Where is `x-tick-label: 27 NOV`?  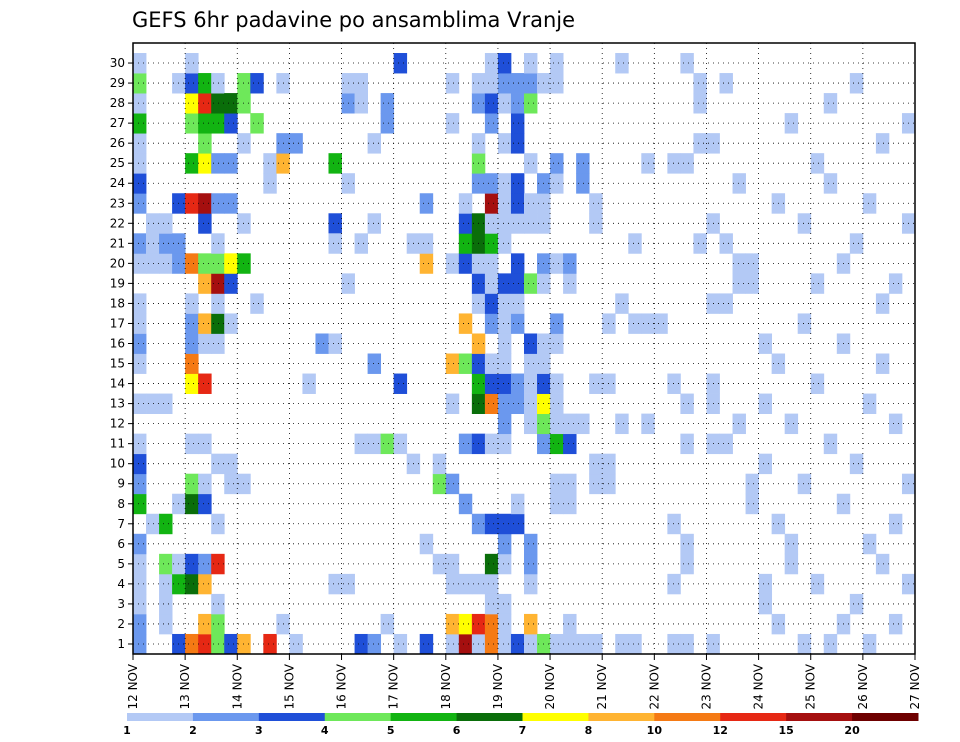 x-tick-label: 27 NOV is located at coordinates (915, 686).